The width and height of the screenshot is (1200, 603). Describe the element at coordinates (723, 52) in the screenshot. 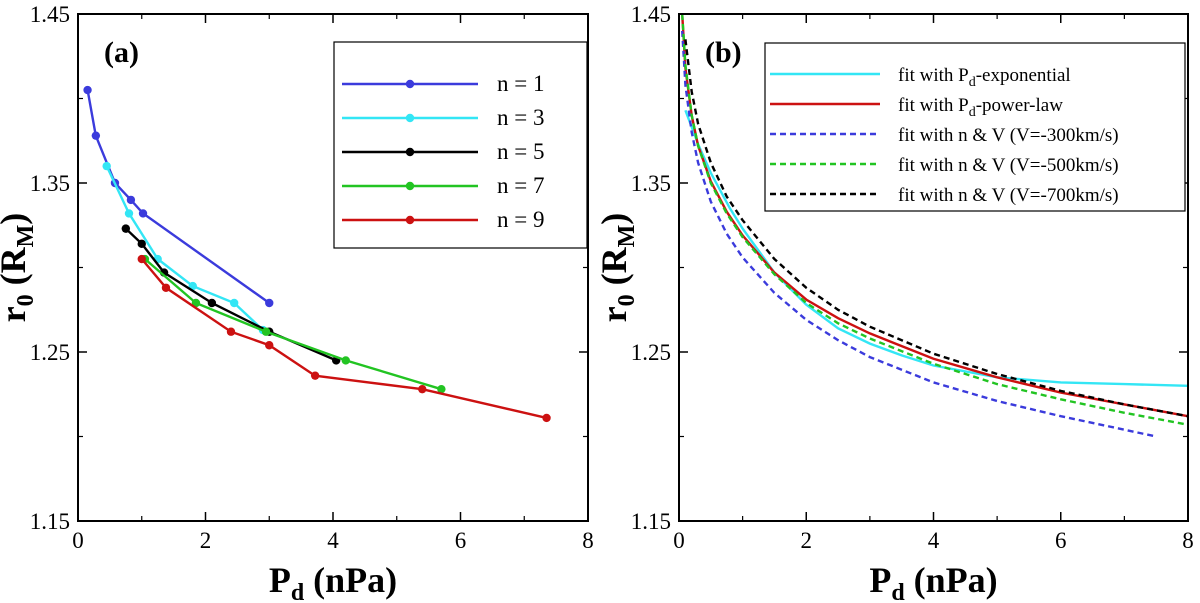

I see `panel-label: (b)` at that location.